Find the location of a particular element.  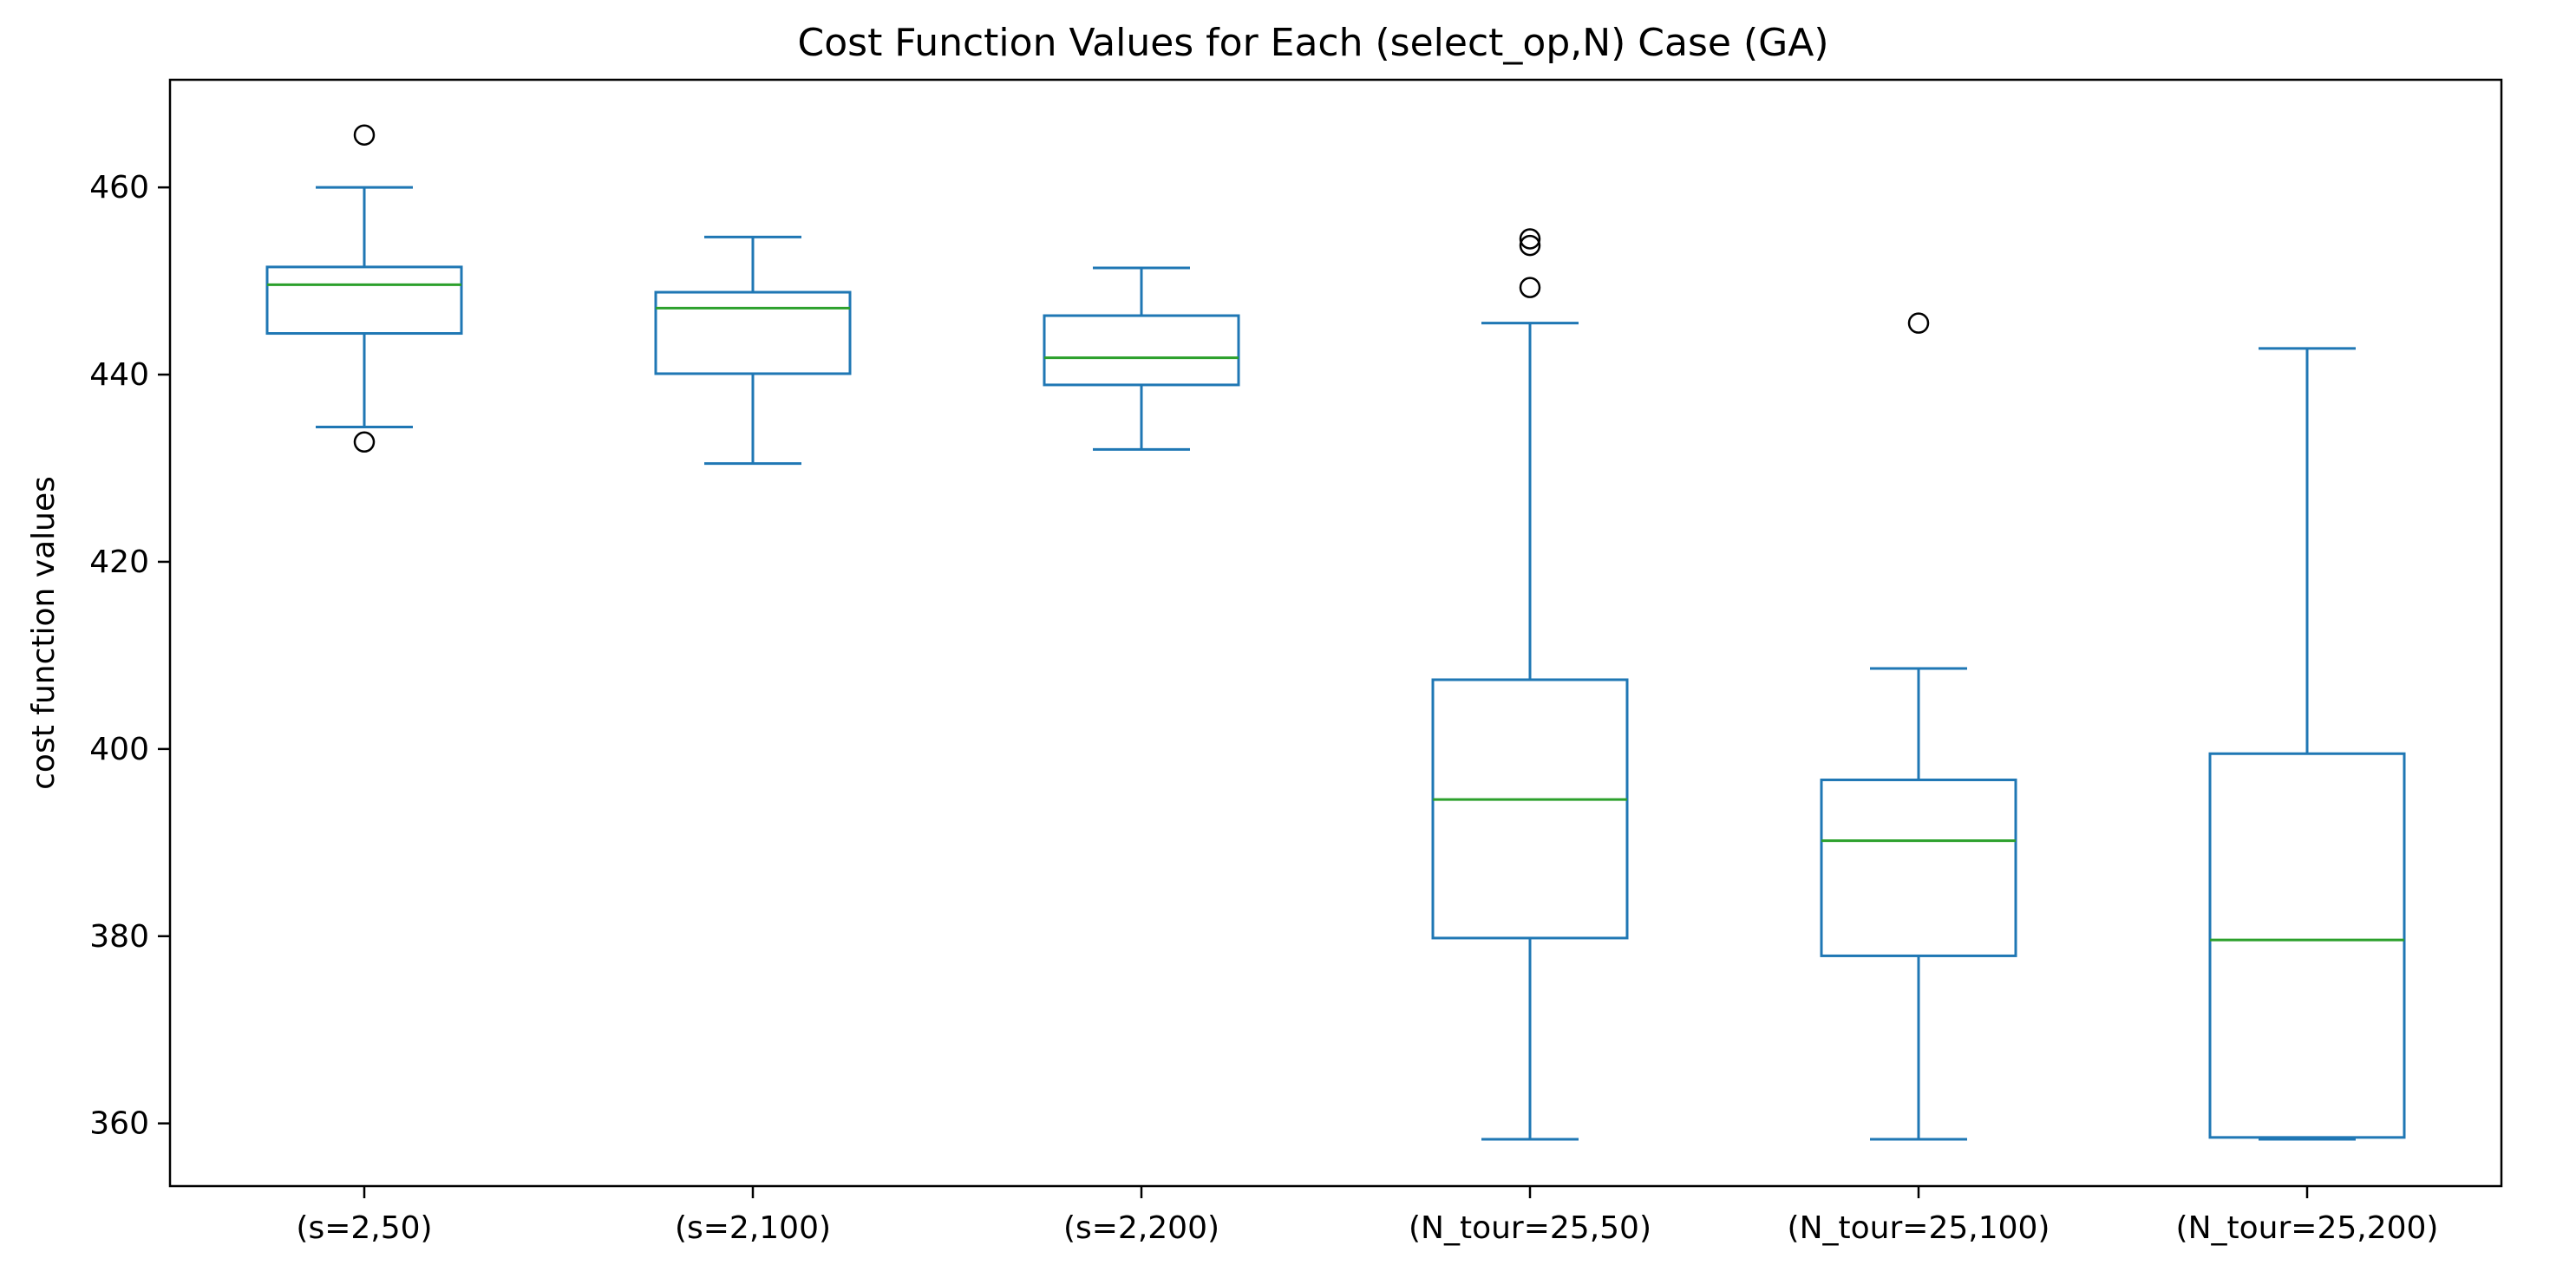

y-tick-label: 360 is located at coordinates (119, 1124).